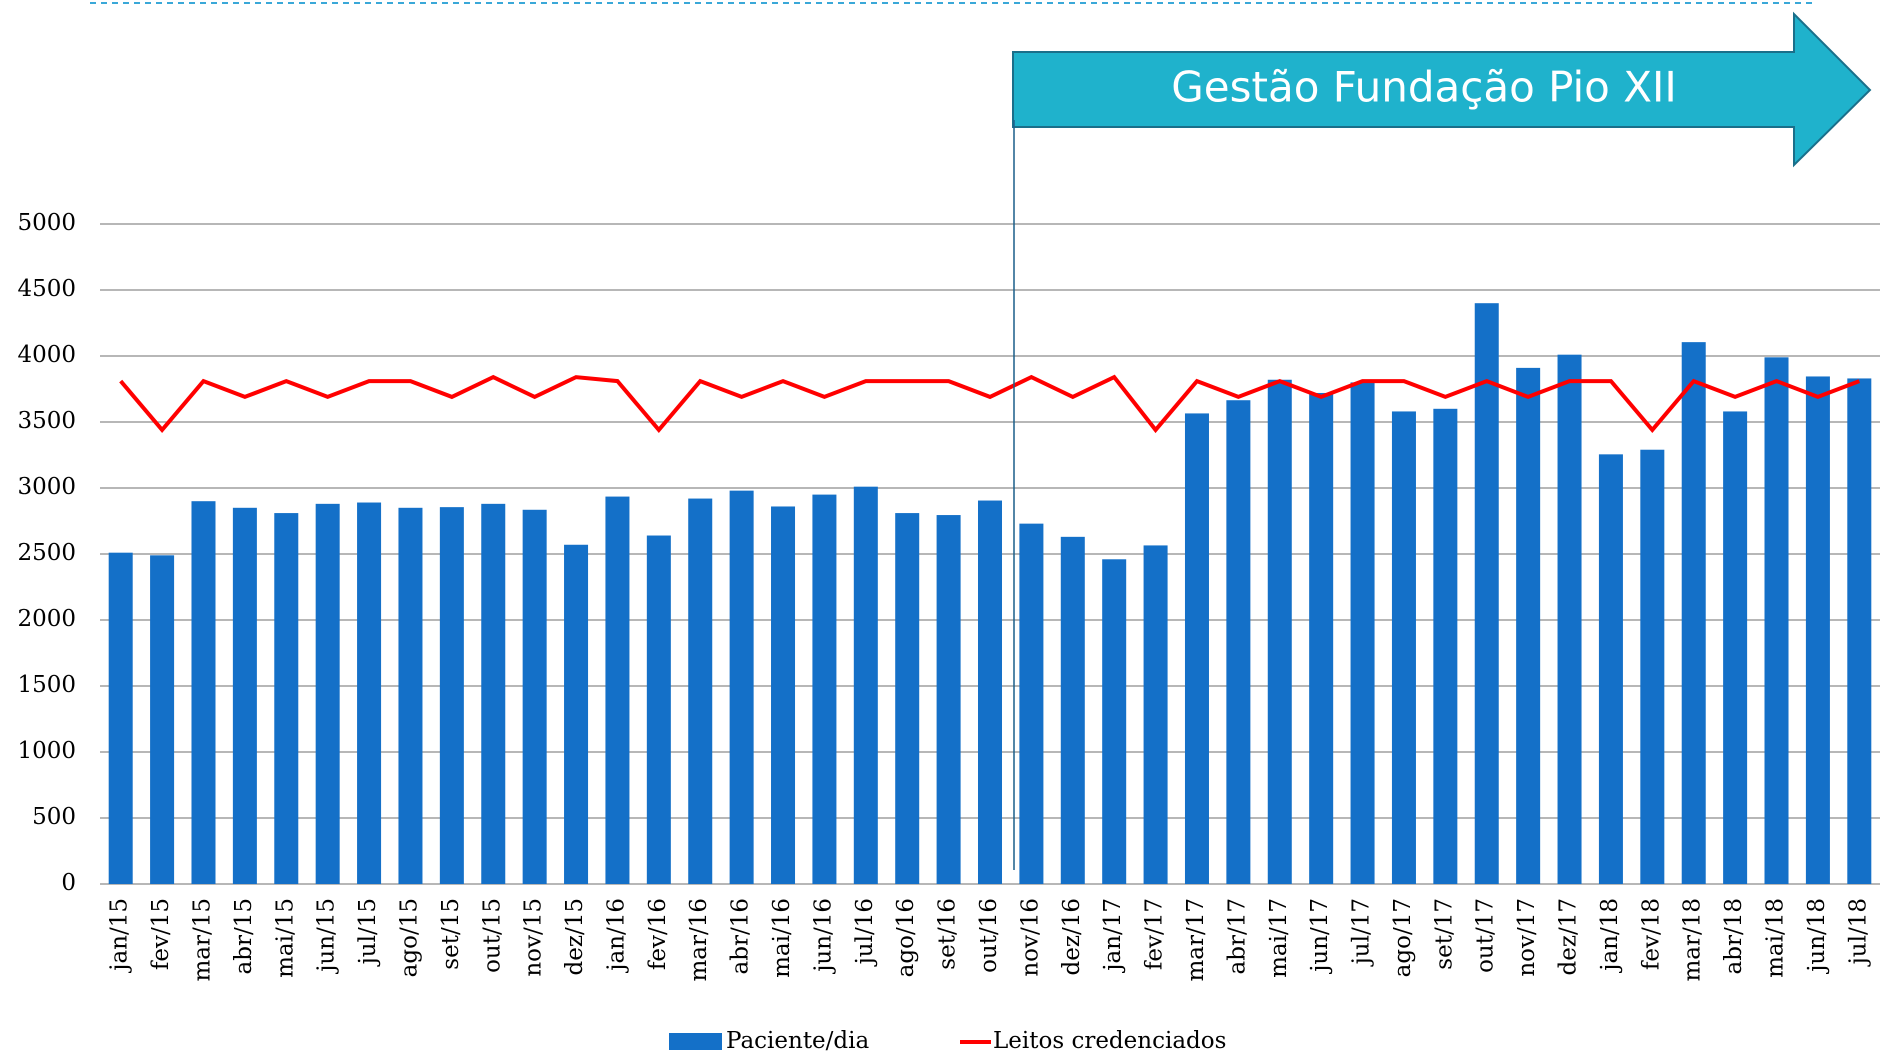 This screenshot has width=1880, height=1056. Describe the element at coordinates (1196, 940) in the screenshot. I see `x-tick-label: mar/17` at that location.